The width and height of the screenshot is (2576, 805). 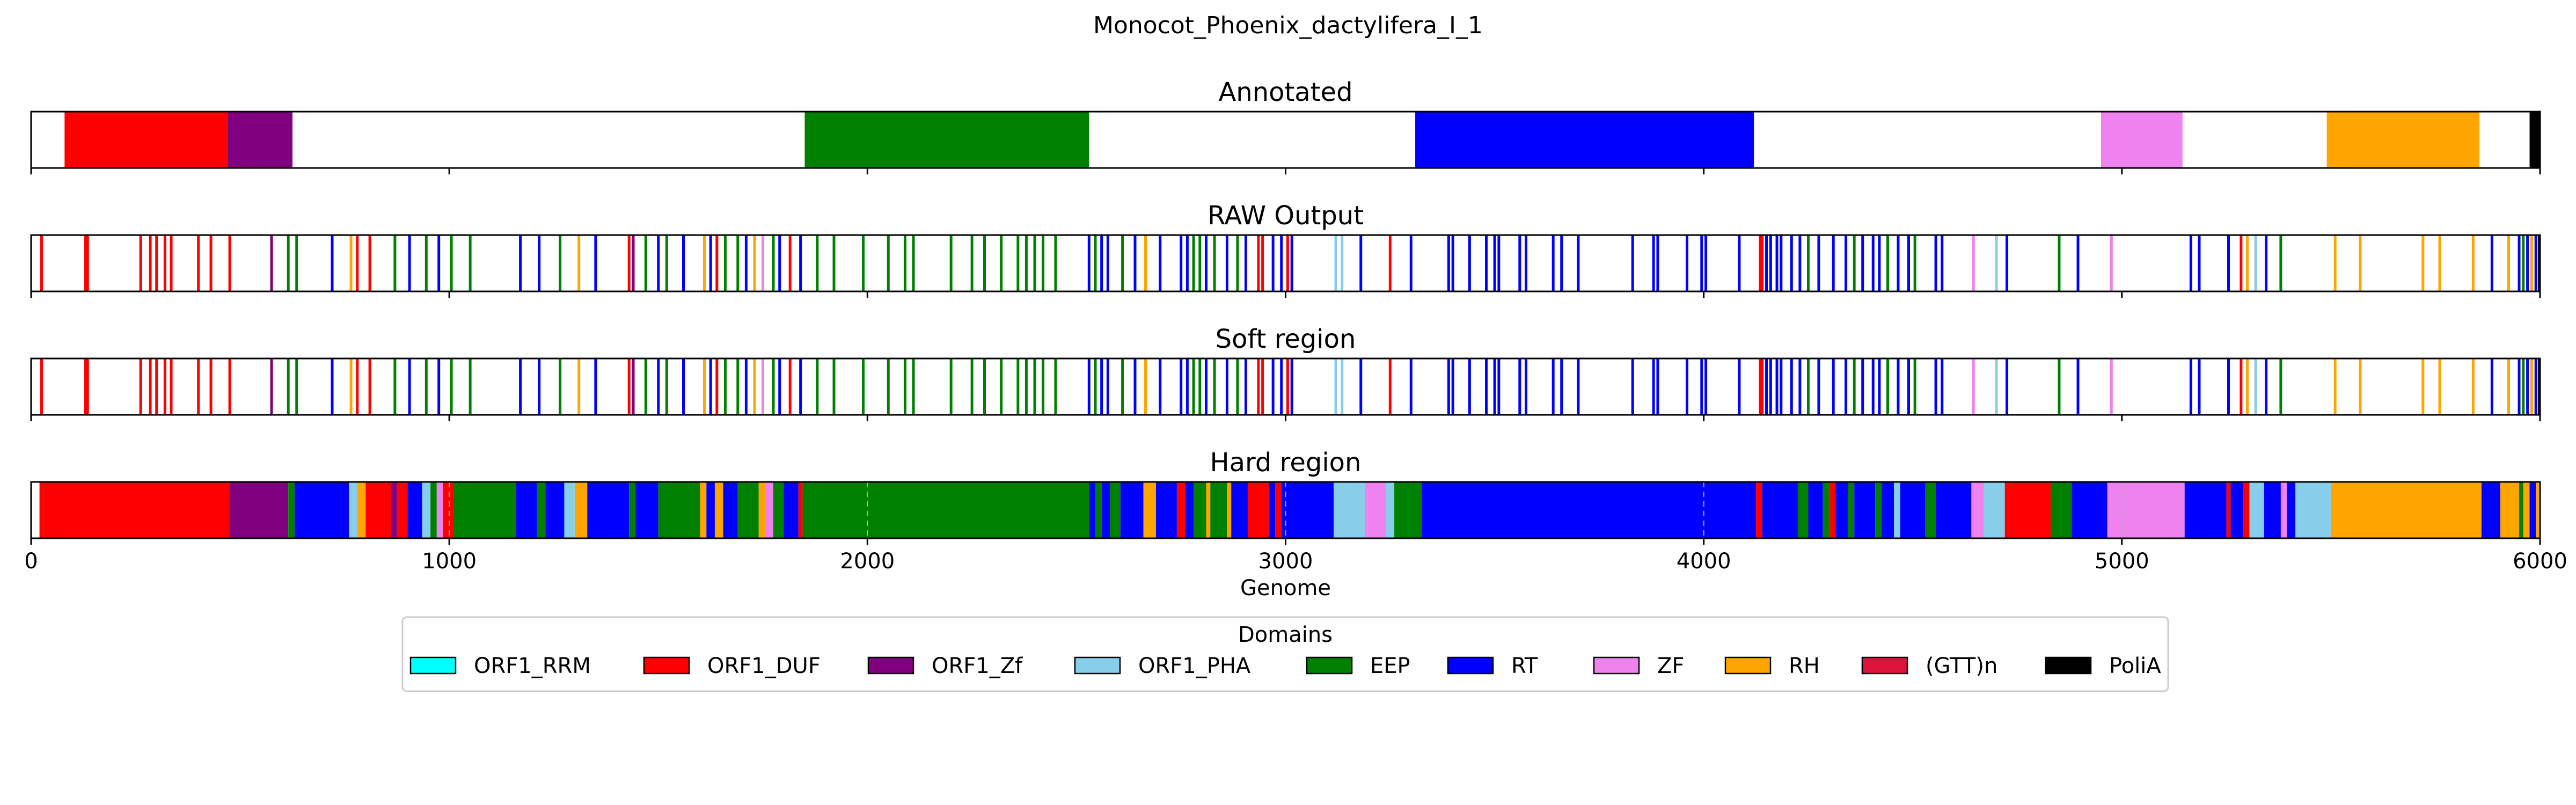 I want to click on legend-item-rt: RT, so click(x=1492, y=666).